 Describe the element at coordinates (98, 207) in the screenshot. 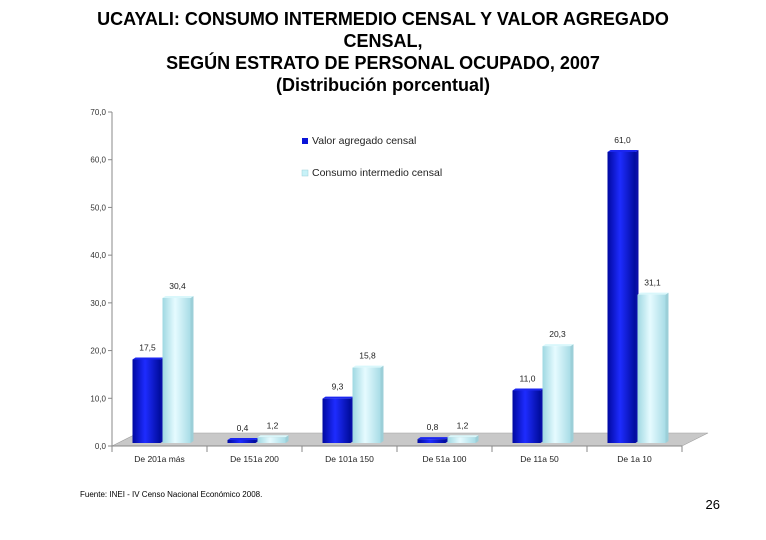

I see `y-tick-label: 50,0` at that location.